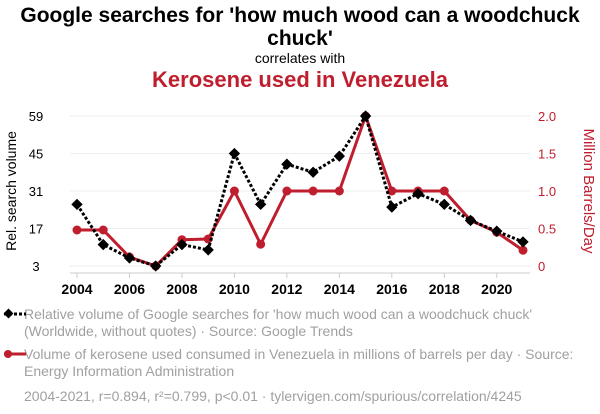 This screenshot has height=414, width=600. I want to click on x-tick-label: 2014, so click(339, 289).